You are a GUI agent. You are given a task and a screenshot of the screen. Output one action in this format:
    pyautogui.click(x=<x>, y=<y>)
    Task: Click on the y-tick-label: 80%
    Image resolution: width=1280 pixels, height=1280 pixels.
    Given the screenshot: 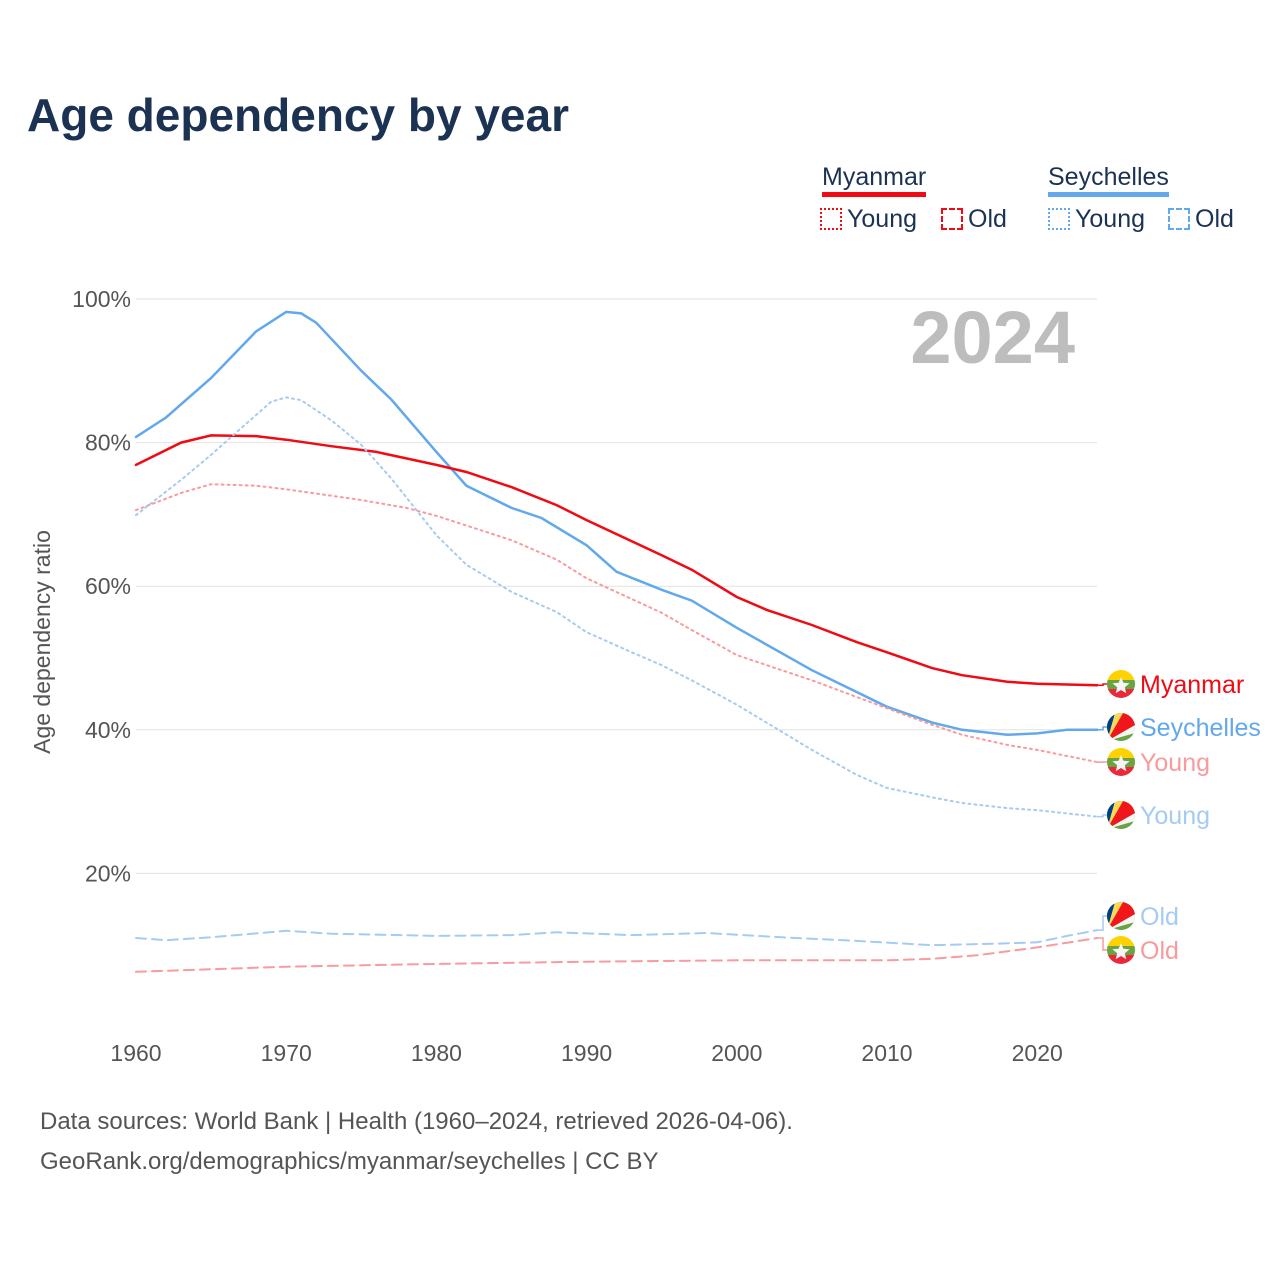 What is the action you would take?
    pyautogui.click(x=108, y=443)
    